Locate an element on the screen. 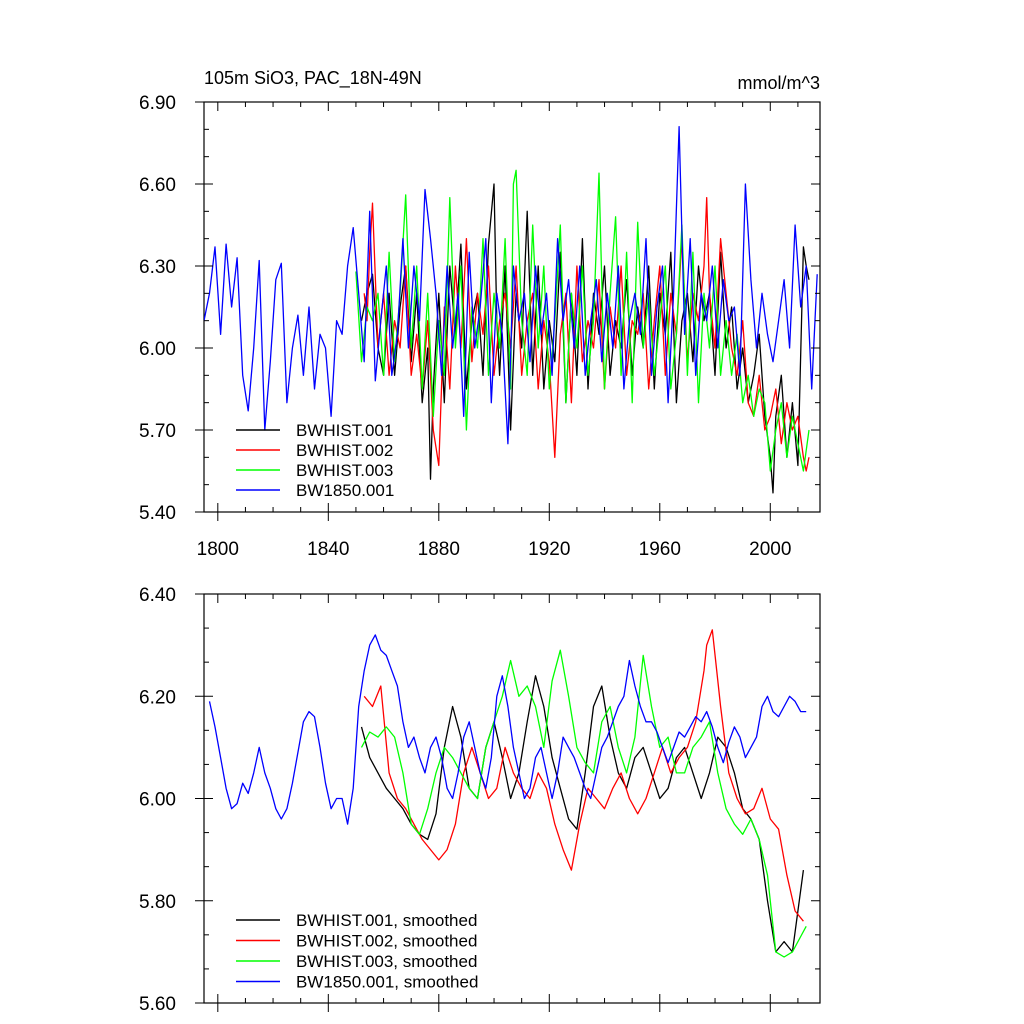 The image size is (1024, 1024). legend-label: BWHIST.001, smoothed is located at coordinates (386, 920).